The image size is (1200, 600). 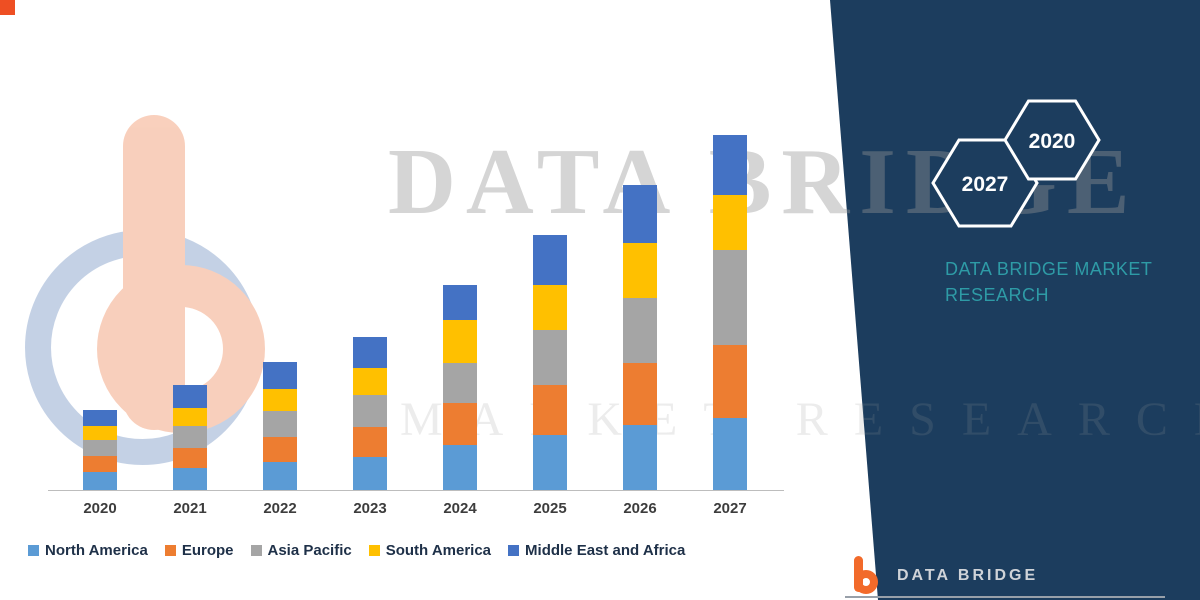 I want to click on segment-south-america-2025, so click(x=550, y=307).